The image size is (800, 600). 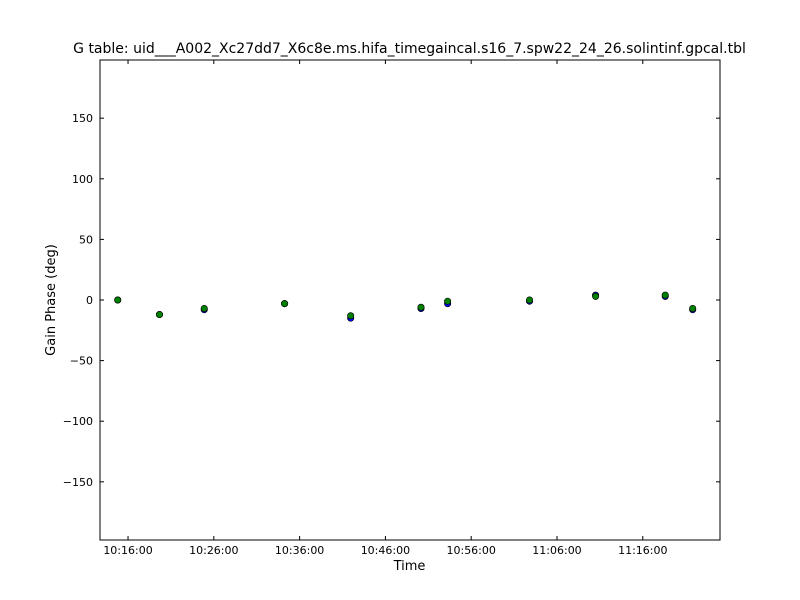 I want to click on y-tick-label: 100, so click(x=82, y=179).